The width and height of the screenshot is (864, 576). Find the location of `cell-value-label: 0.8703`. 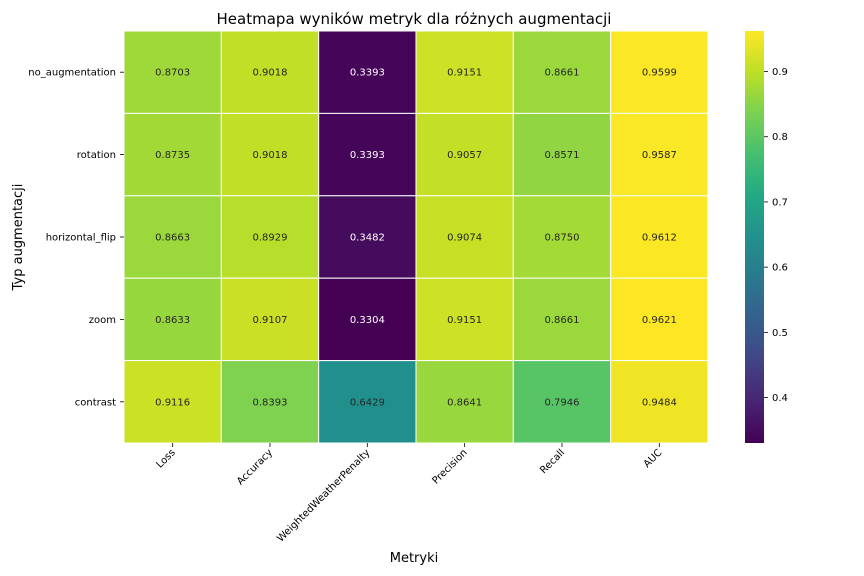

cell-value-label: 0.8703 is located at coordinates (172, 73).